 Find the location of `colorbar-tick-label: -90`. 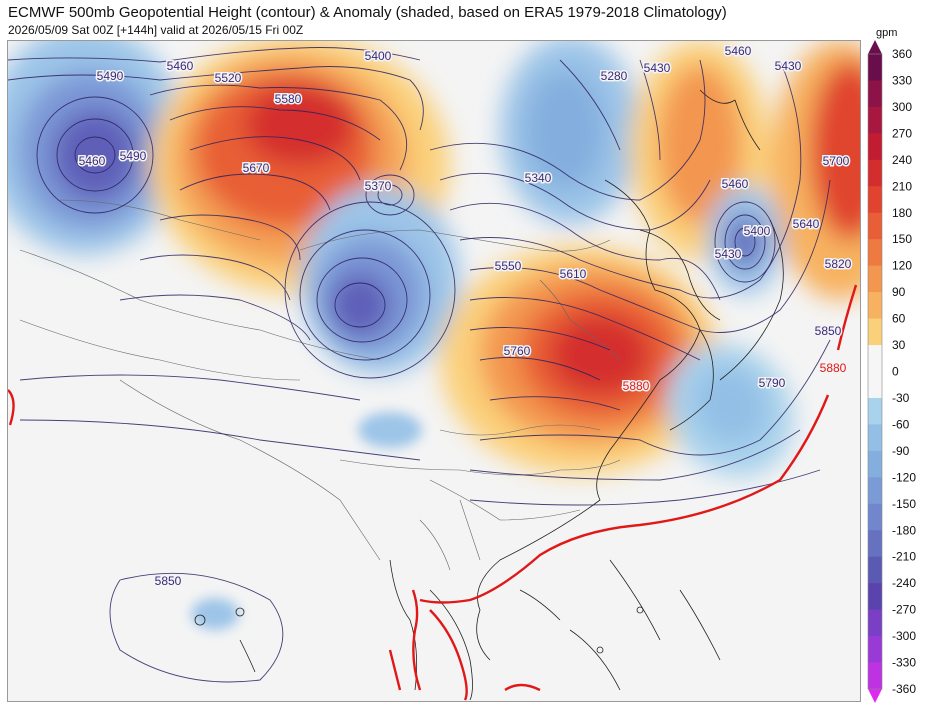

colorbar-tick-label: -90 is located at coordinates (901, 451).